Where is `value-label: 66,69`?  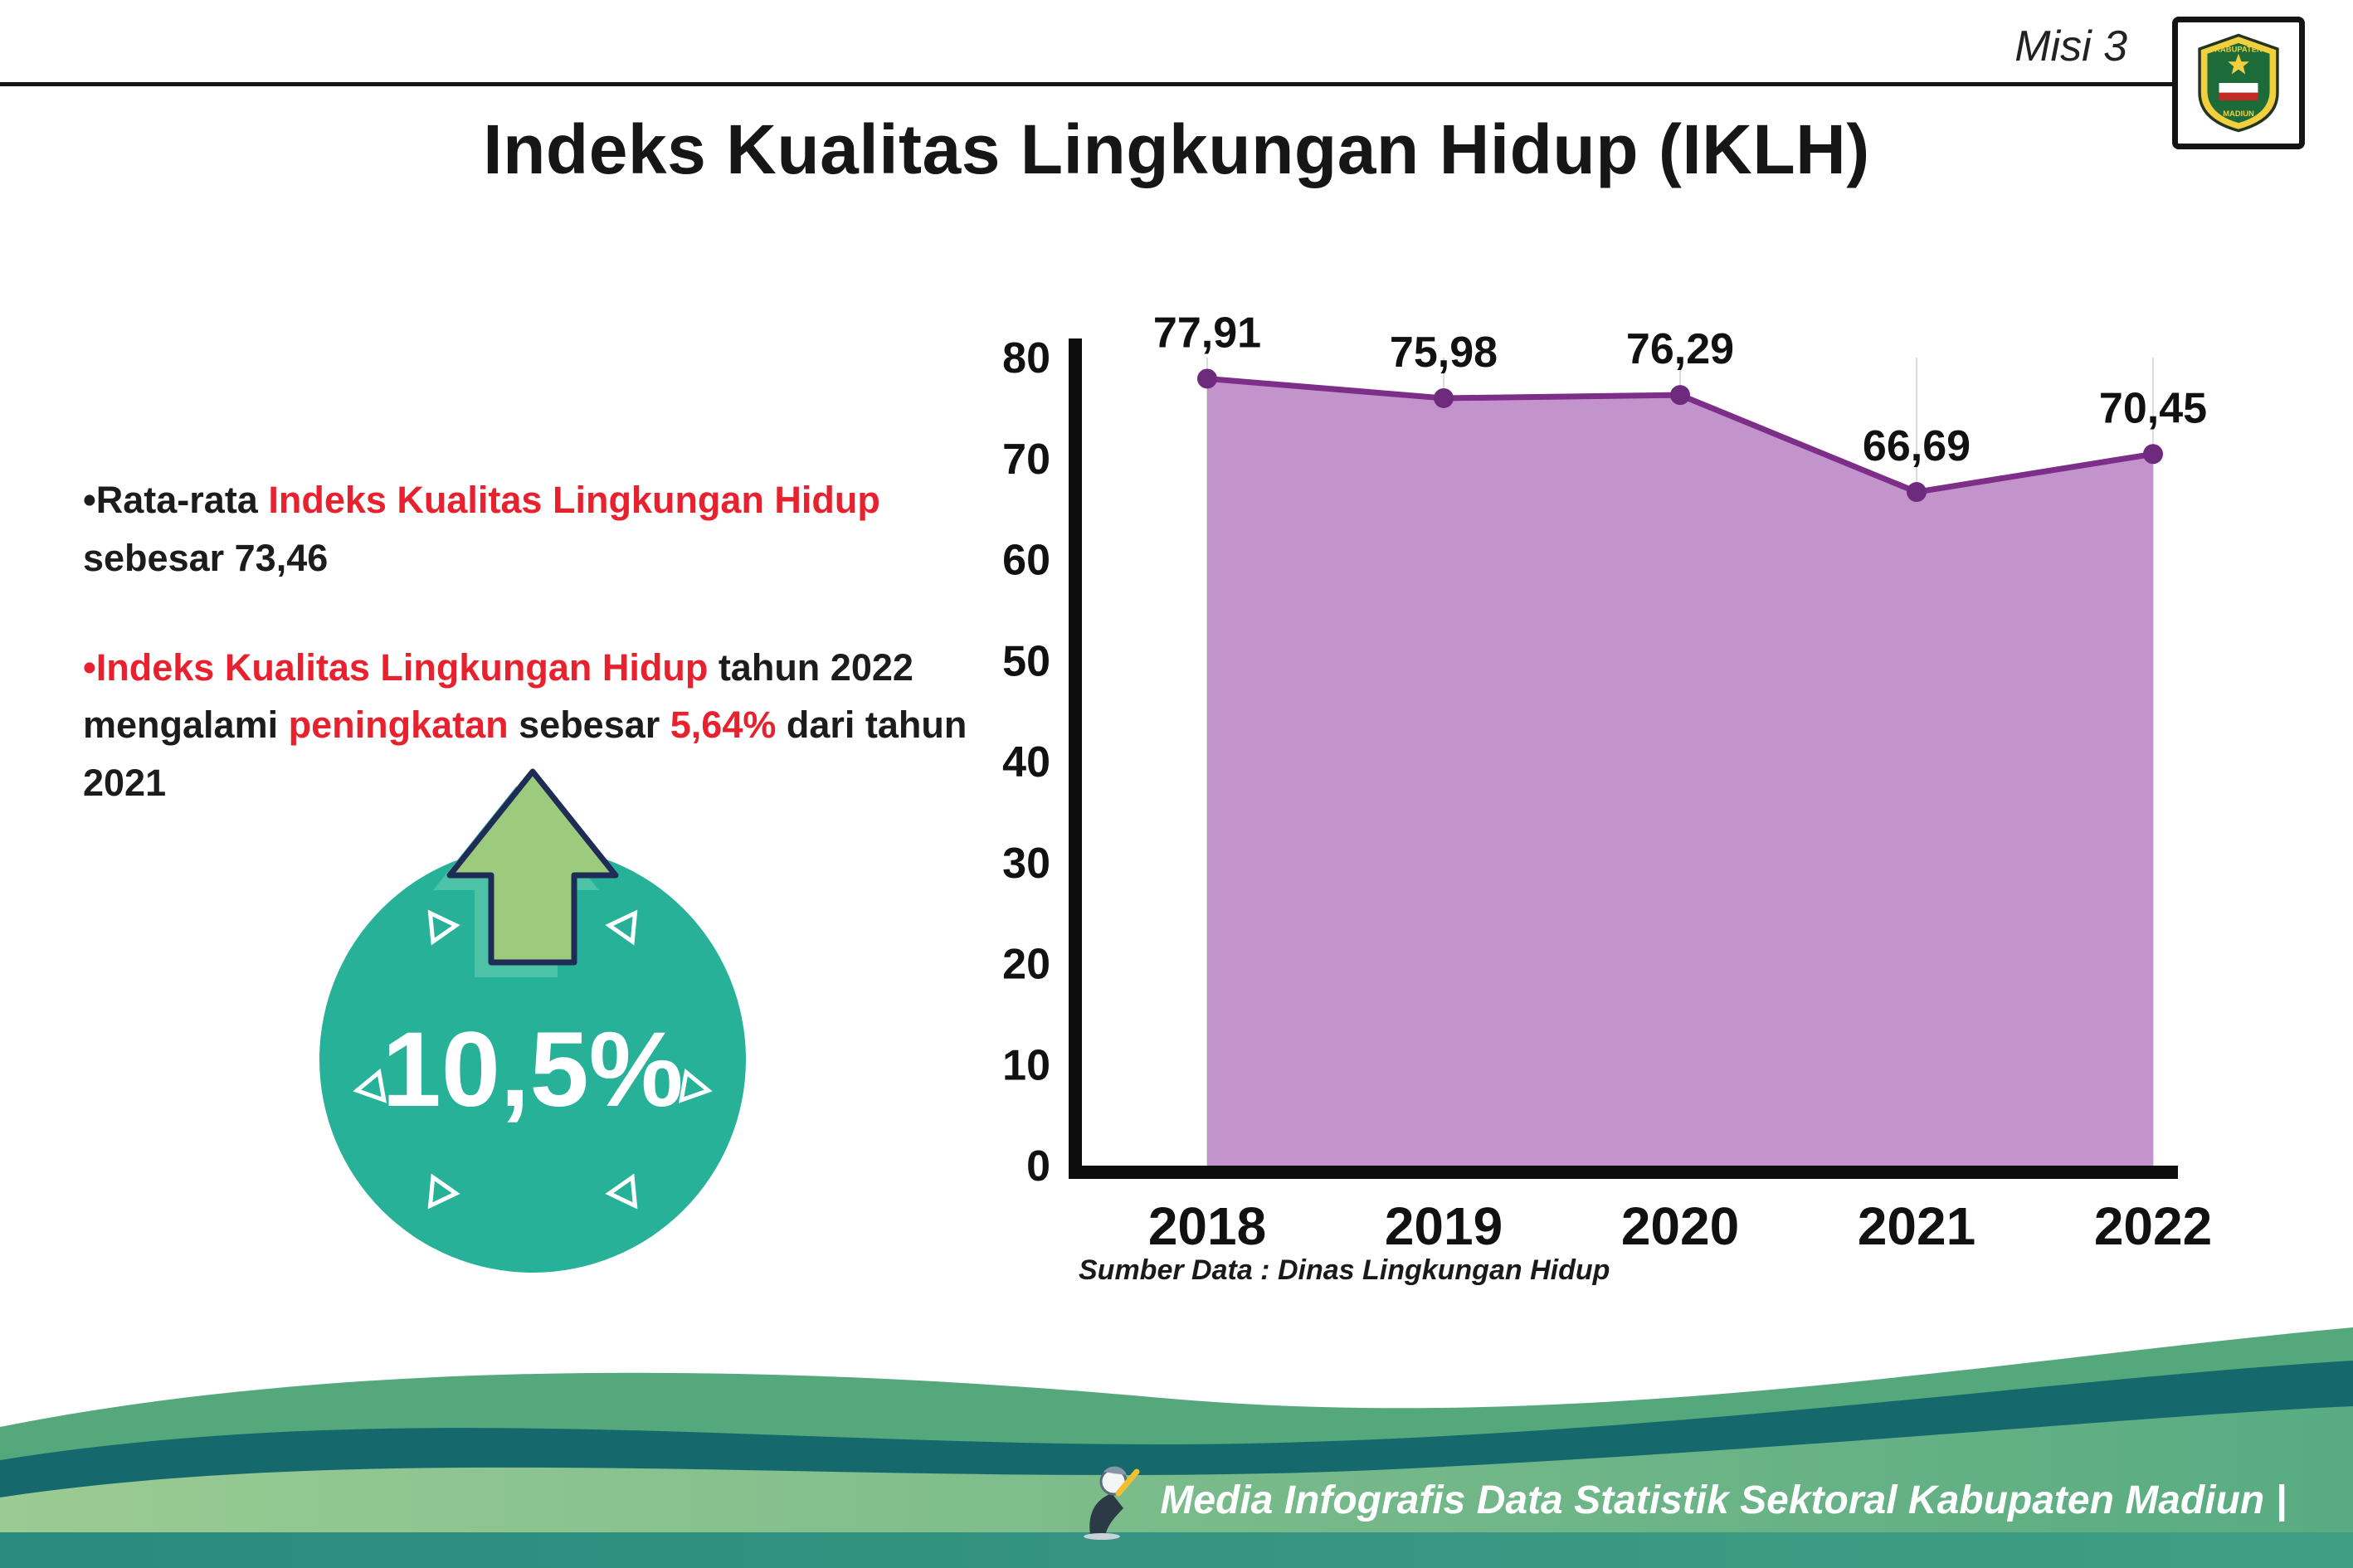
value-label: 66,69 is located at coordinates (1917, 446).